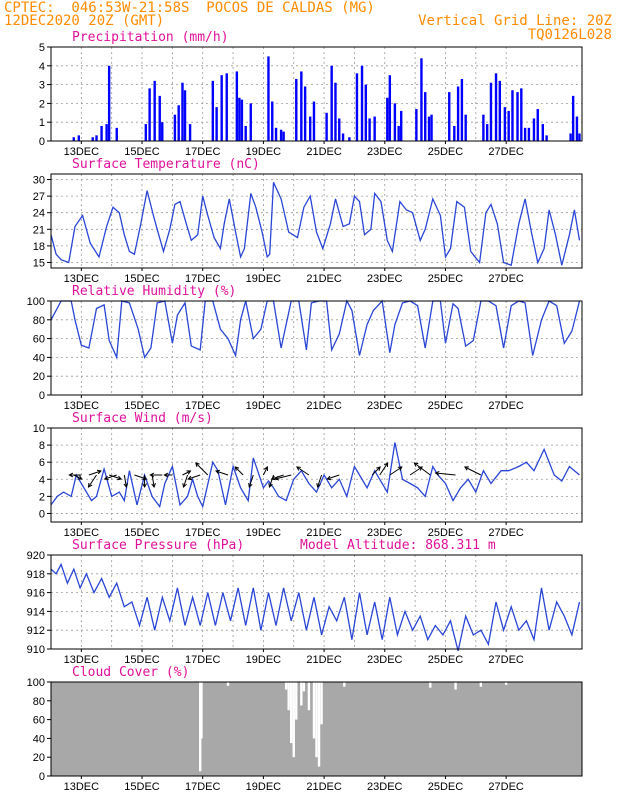 The width and height of the screenshot is (618, 800). What do you see at coordinates (39, 214) in the screenshot?
I see `y-tick-label: 24` at bounding box center [39, 214].